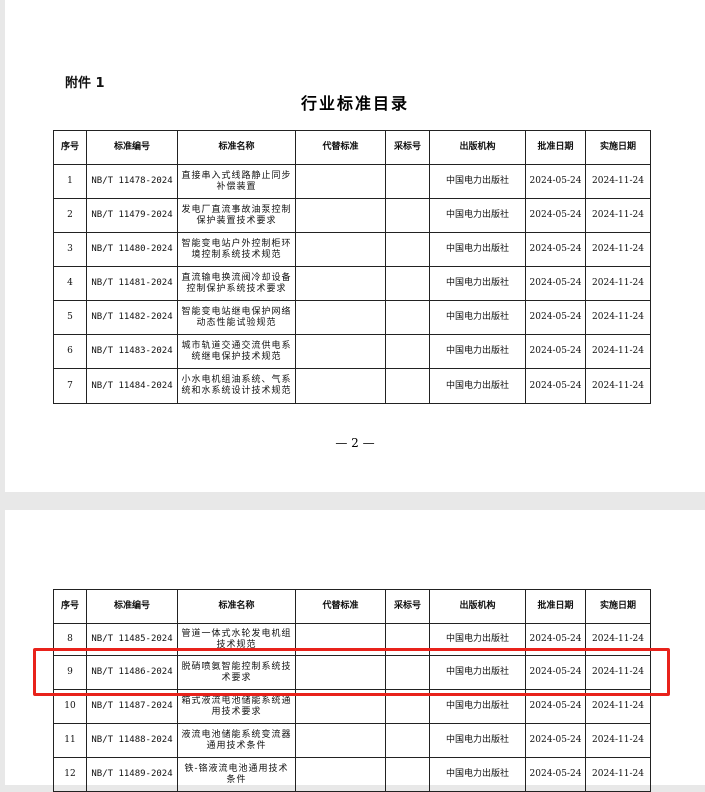 The height and width of the screenshot is (792, 705). I want to click on highlight-box, so click(351, 672).